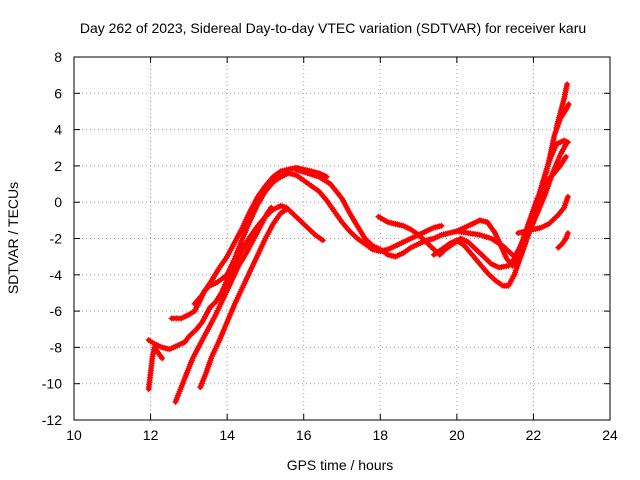  Describe the element at coordinates (56, 347) in the screenshot. I see `y-tick-label: -8` at that location.